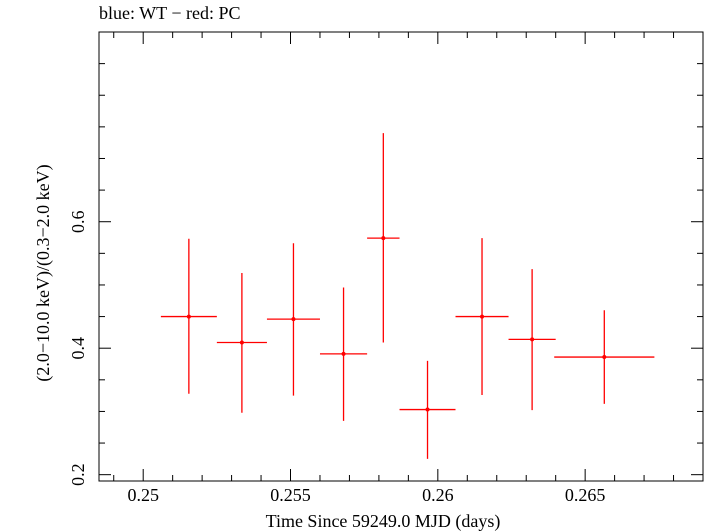 The image size is (705, 532). What do you see at coordinates (585, 495) in the screenshot?
I see `x-tick-label: 0.265` at bounding box center [585, 495].